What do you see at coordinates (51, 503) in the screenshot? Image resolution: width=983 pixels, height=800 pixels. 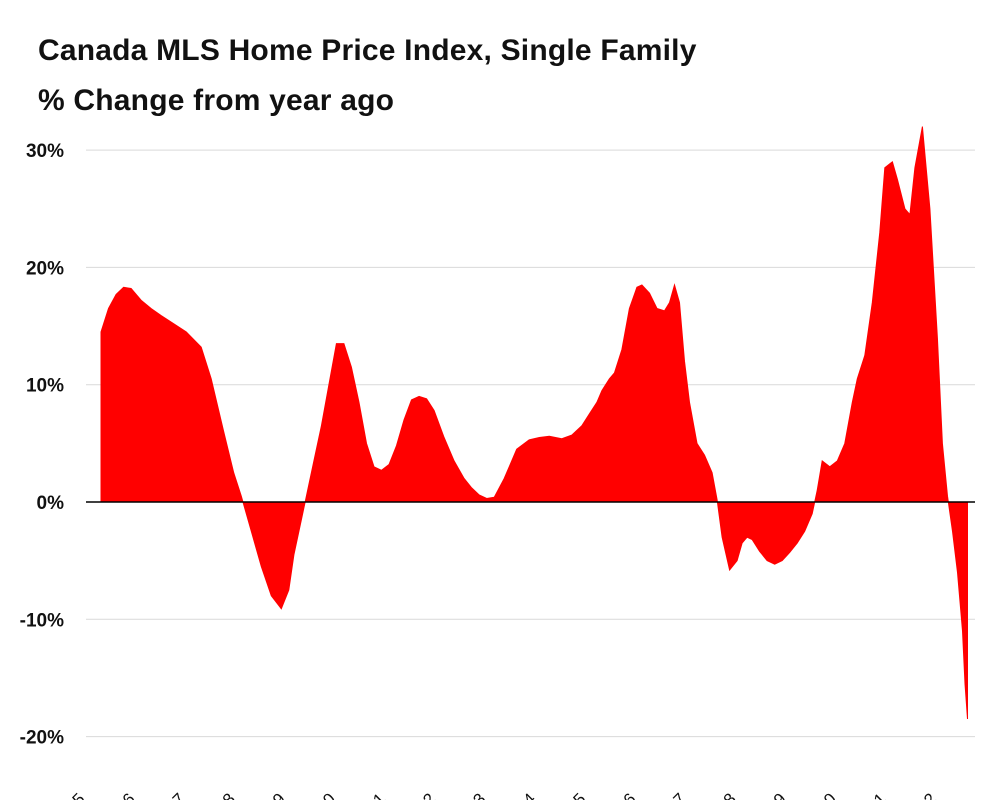 I see `y-tick-label: 0%` at bounding box center [51, 503].